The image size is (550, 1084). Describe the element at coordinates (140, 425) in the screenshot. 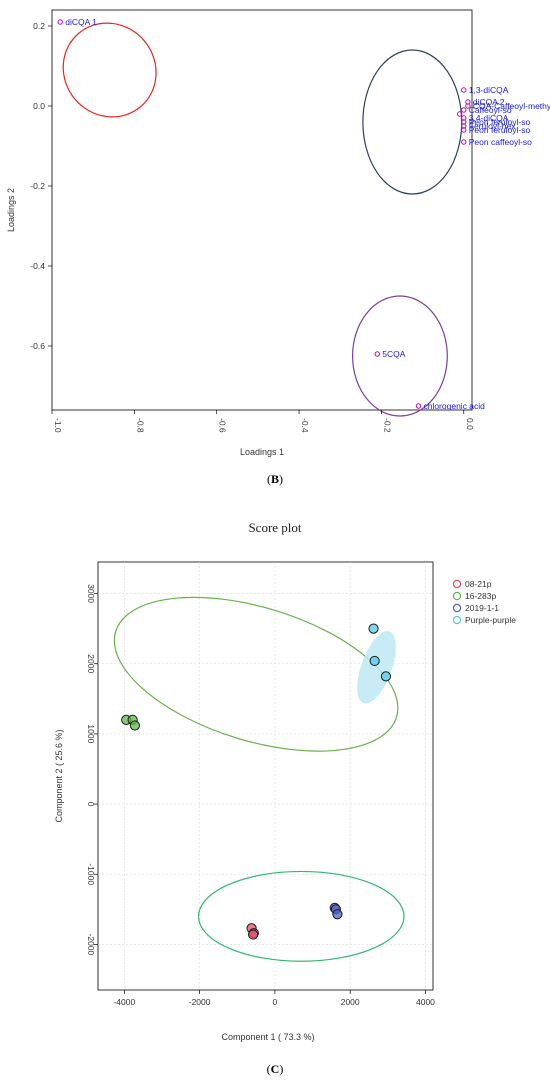

I see `loadings-x-tick-label: -0.8` at that location.